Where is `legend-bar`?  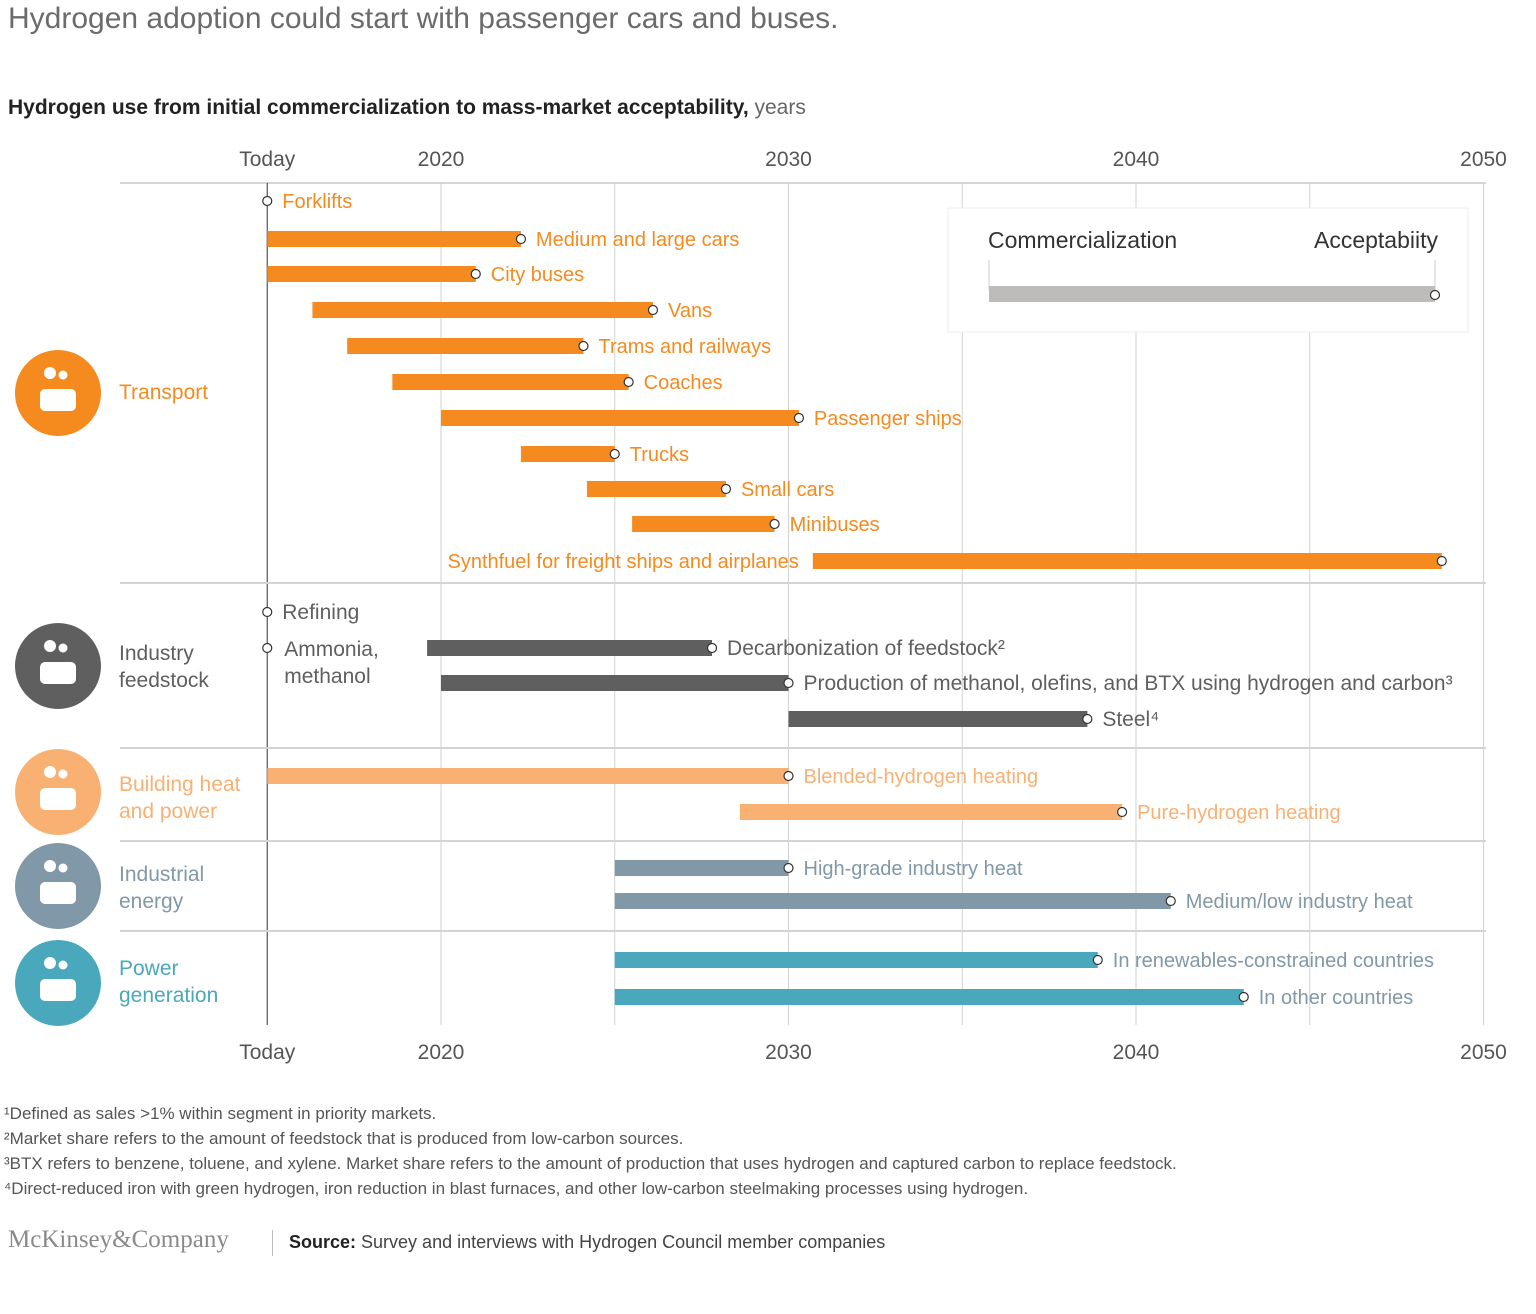
legend-bar is located at coordinates (1212, 294).